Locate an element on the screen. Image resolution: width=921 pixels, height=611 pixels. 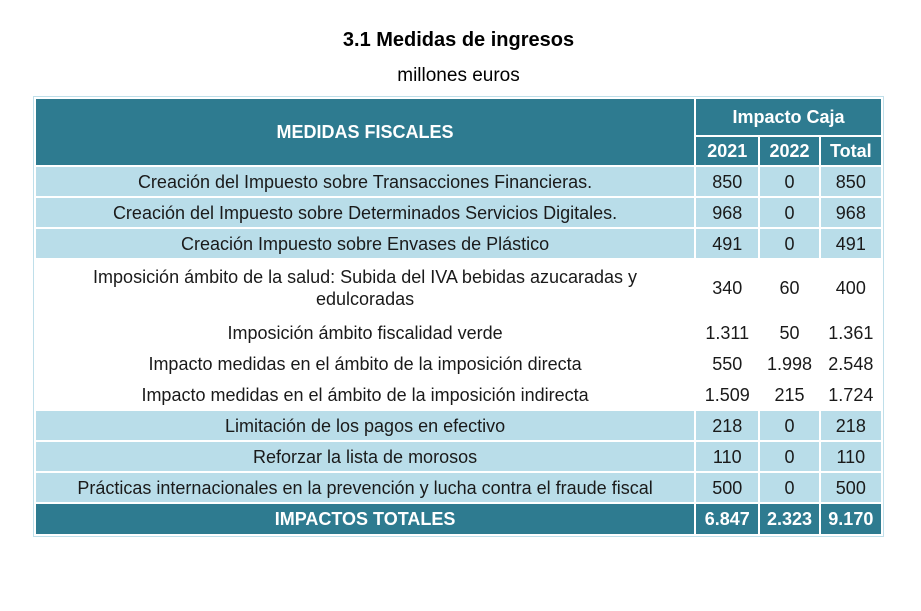
value-2022-cell: 60 is located at coordinates (789, 288).